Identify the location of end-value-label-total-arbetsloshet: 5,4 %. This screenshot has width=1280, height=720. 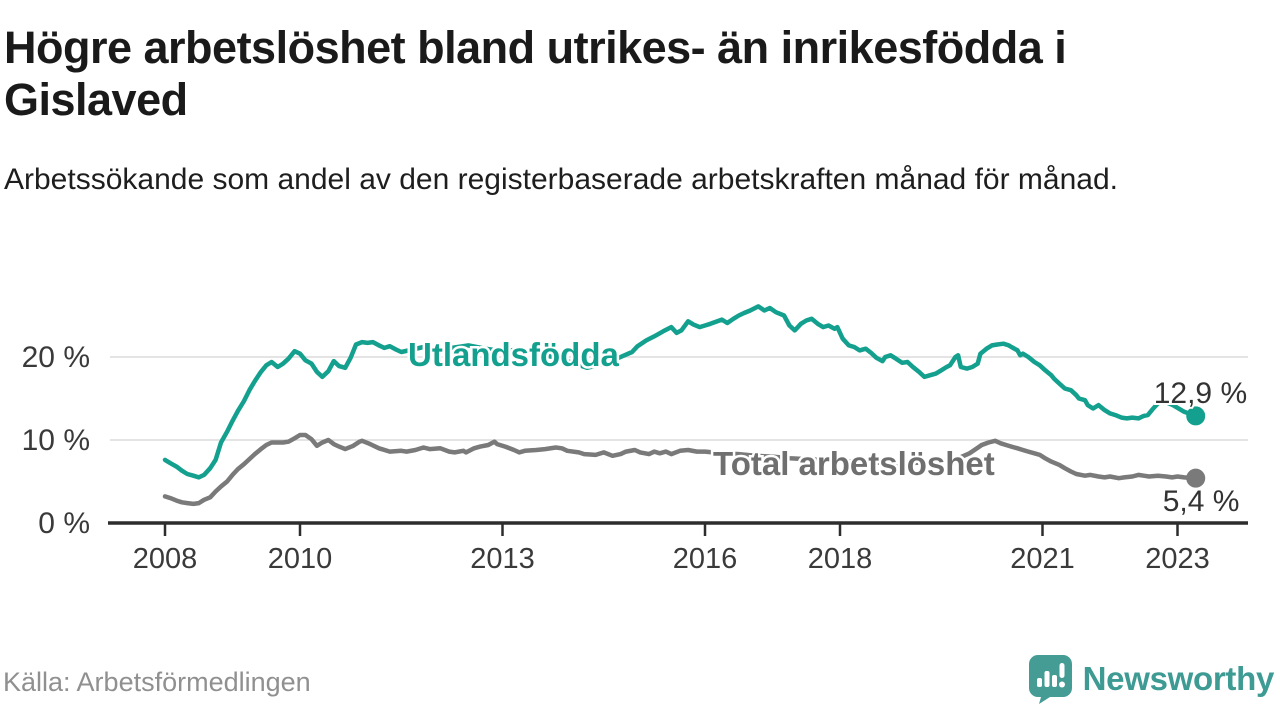
(1201, 501).